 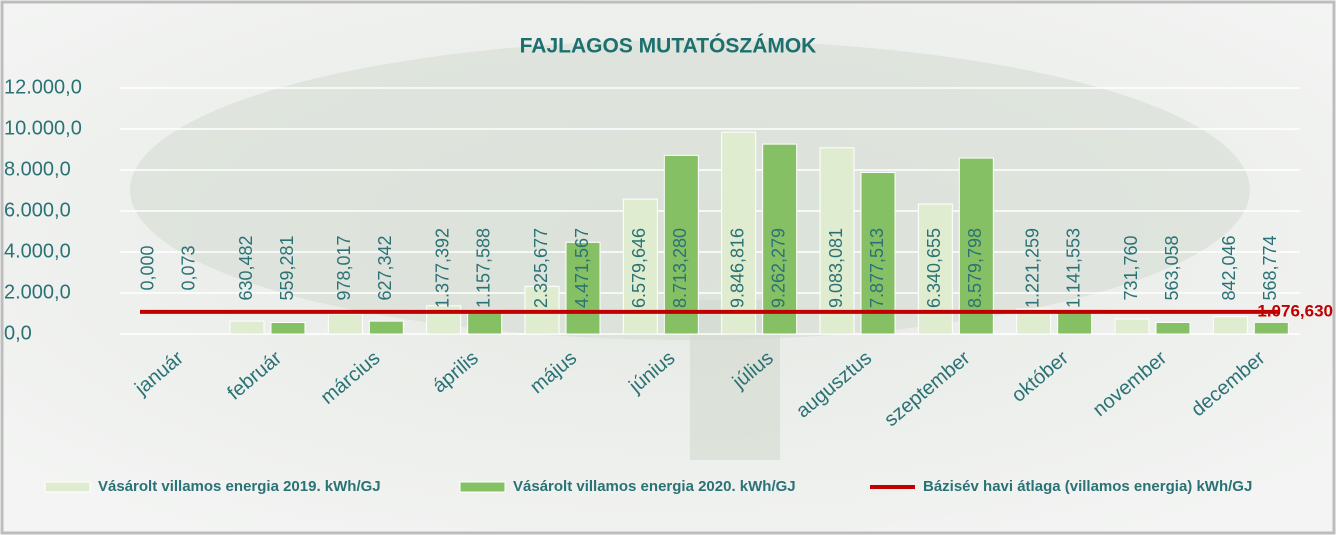 I want to click on y-tick-label: 10.000,0, so click(x=43, y=128).